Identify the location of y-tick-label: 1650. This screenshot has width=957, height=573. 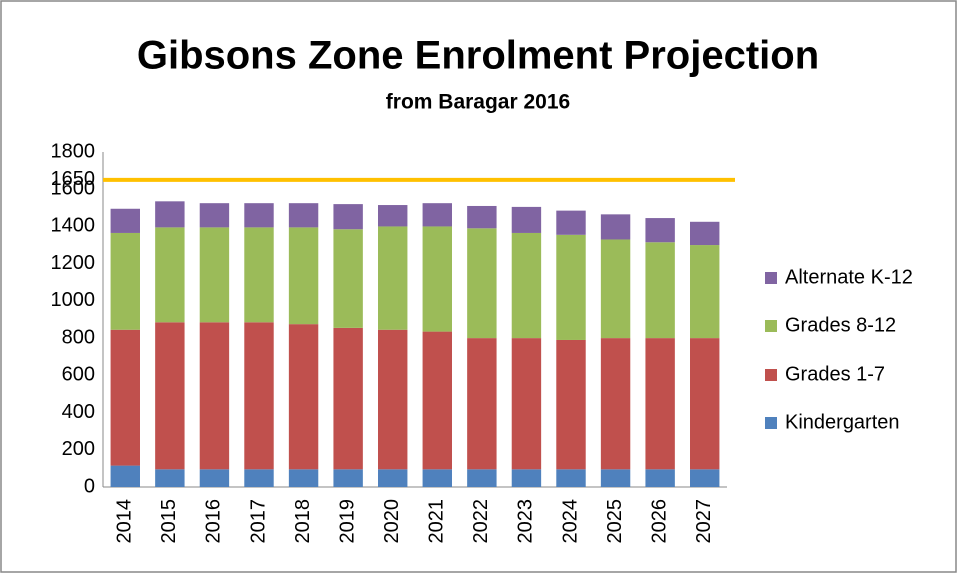
(73, 179).